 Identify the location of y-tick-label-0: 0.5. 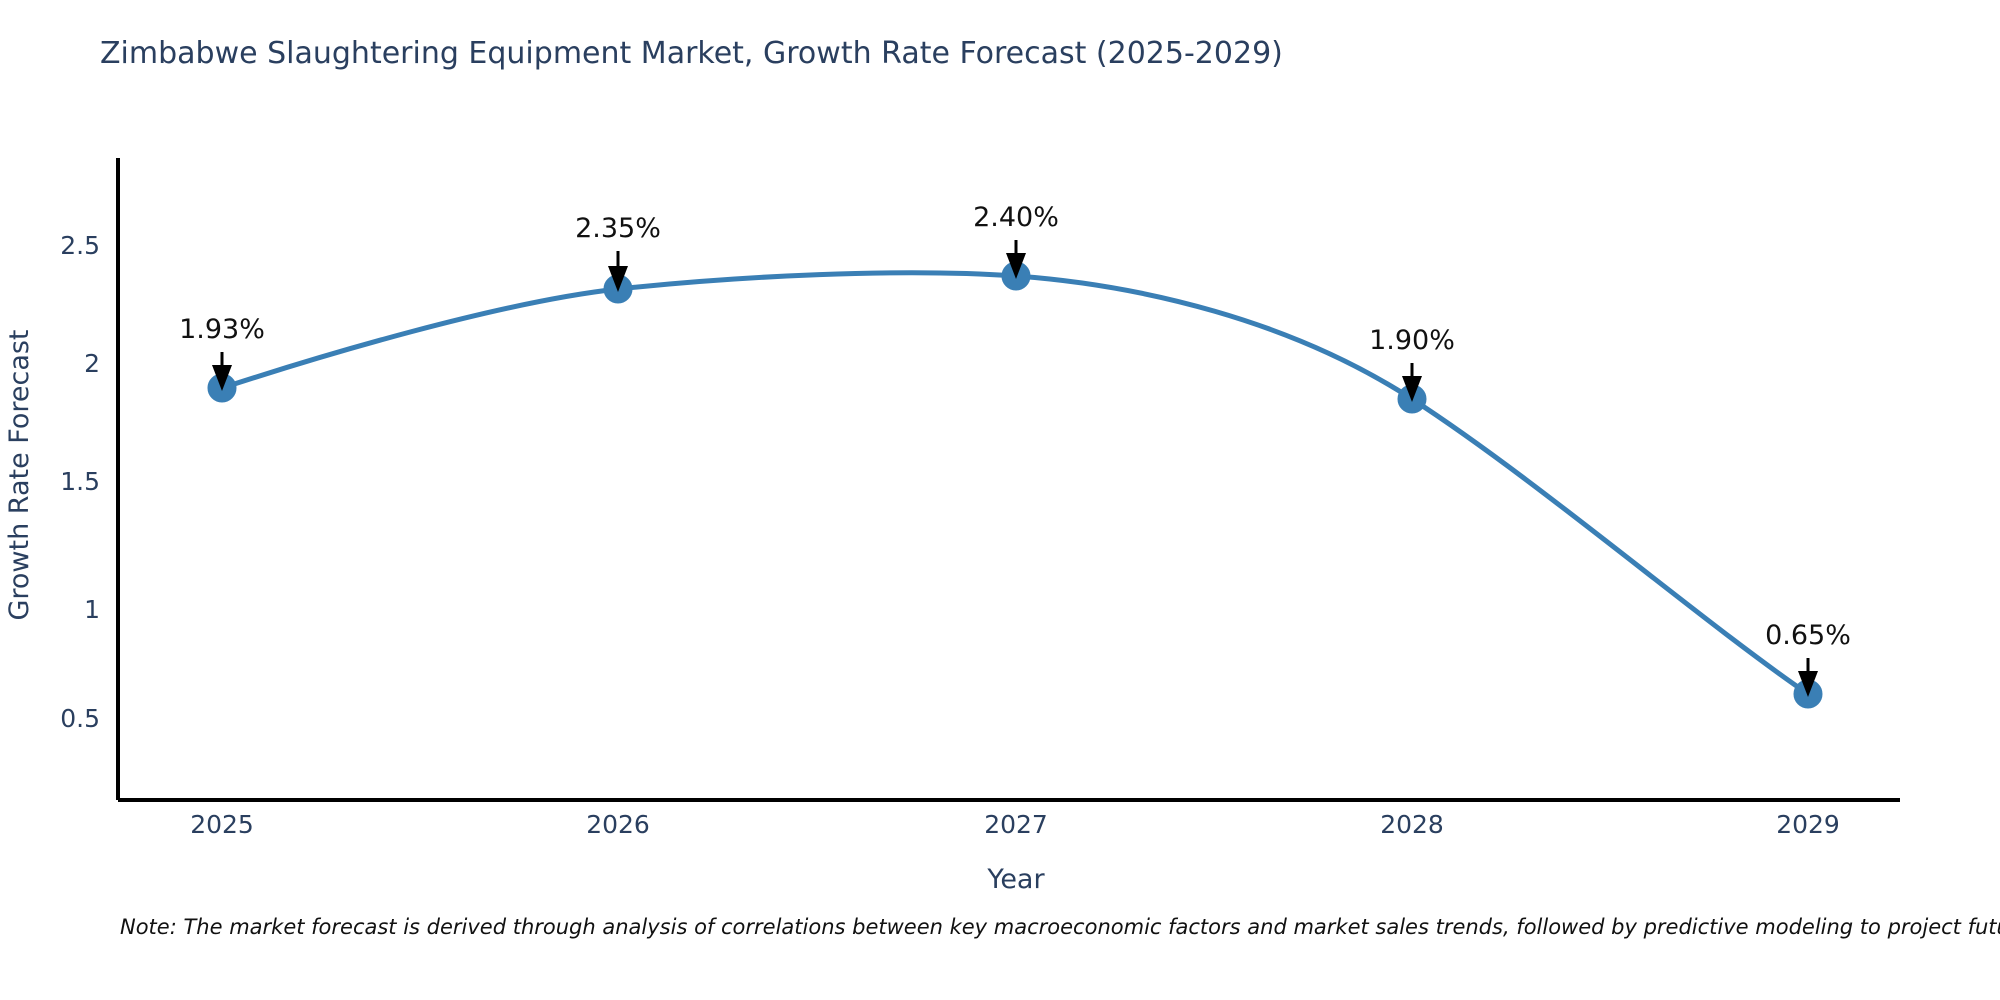
(80, 718).